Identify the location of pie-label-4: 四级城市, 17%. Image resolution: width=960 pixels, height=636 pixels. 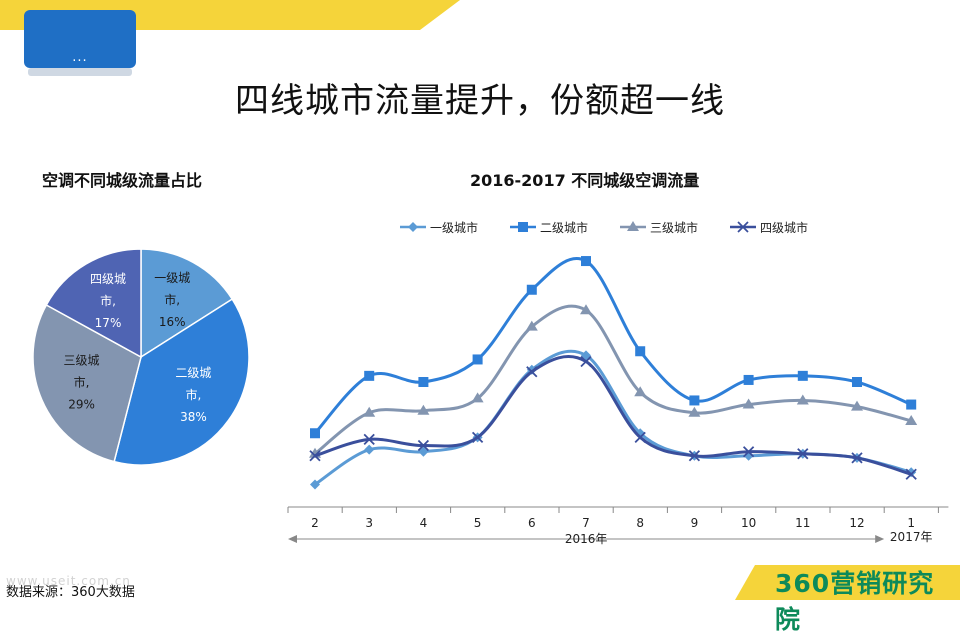
(108, 301).